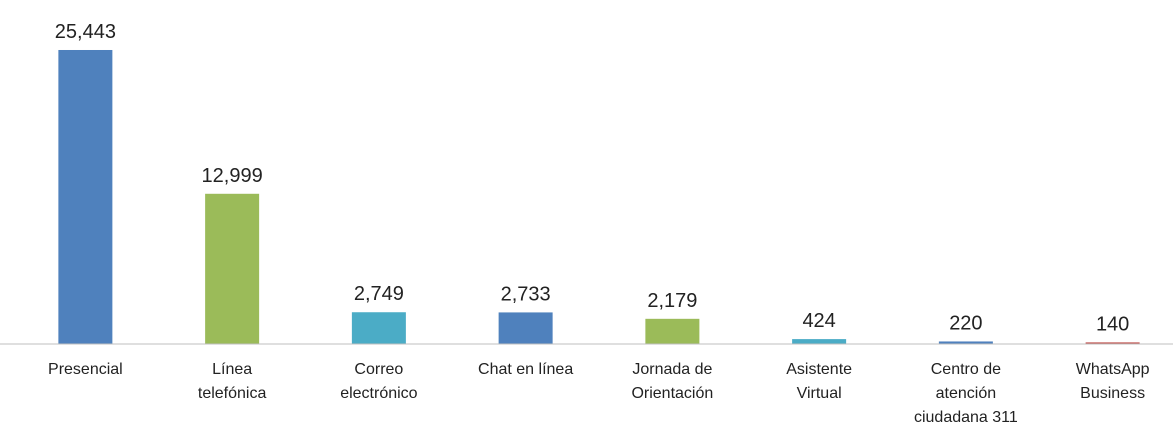  I want to click on data-label: 2,733, so click(526, 294).